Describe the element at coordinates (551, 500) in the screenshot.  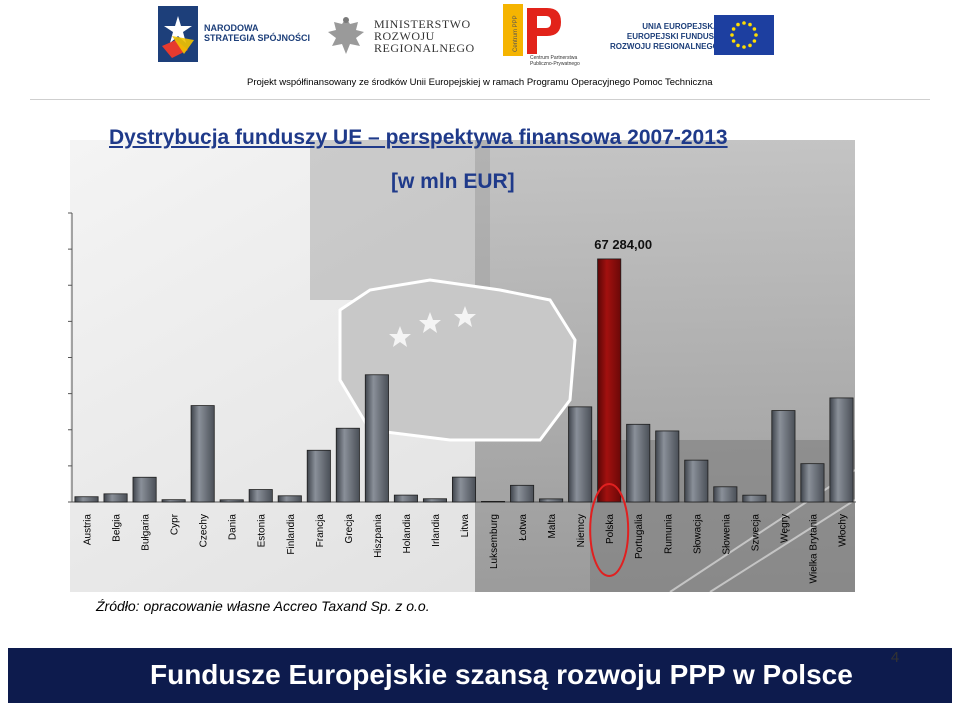
I see `bar-malta` at that location.